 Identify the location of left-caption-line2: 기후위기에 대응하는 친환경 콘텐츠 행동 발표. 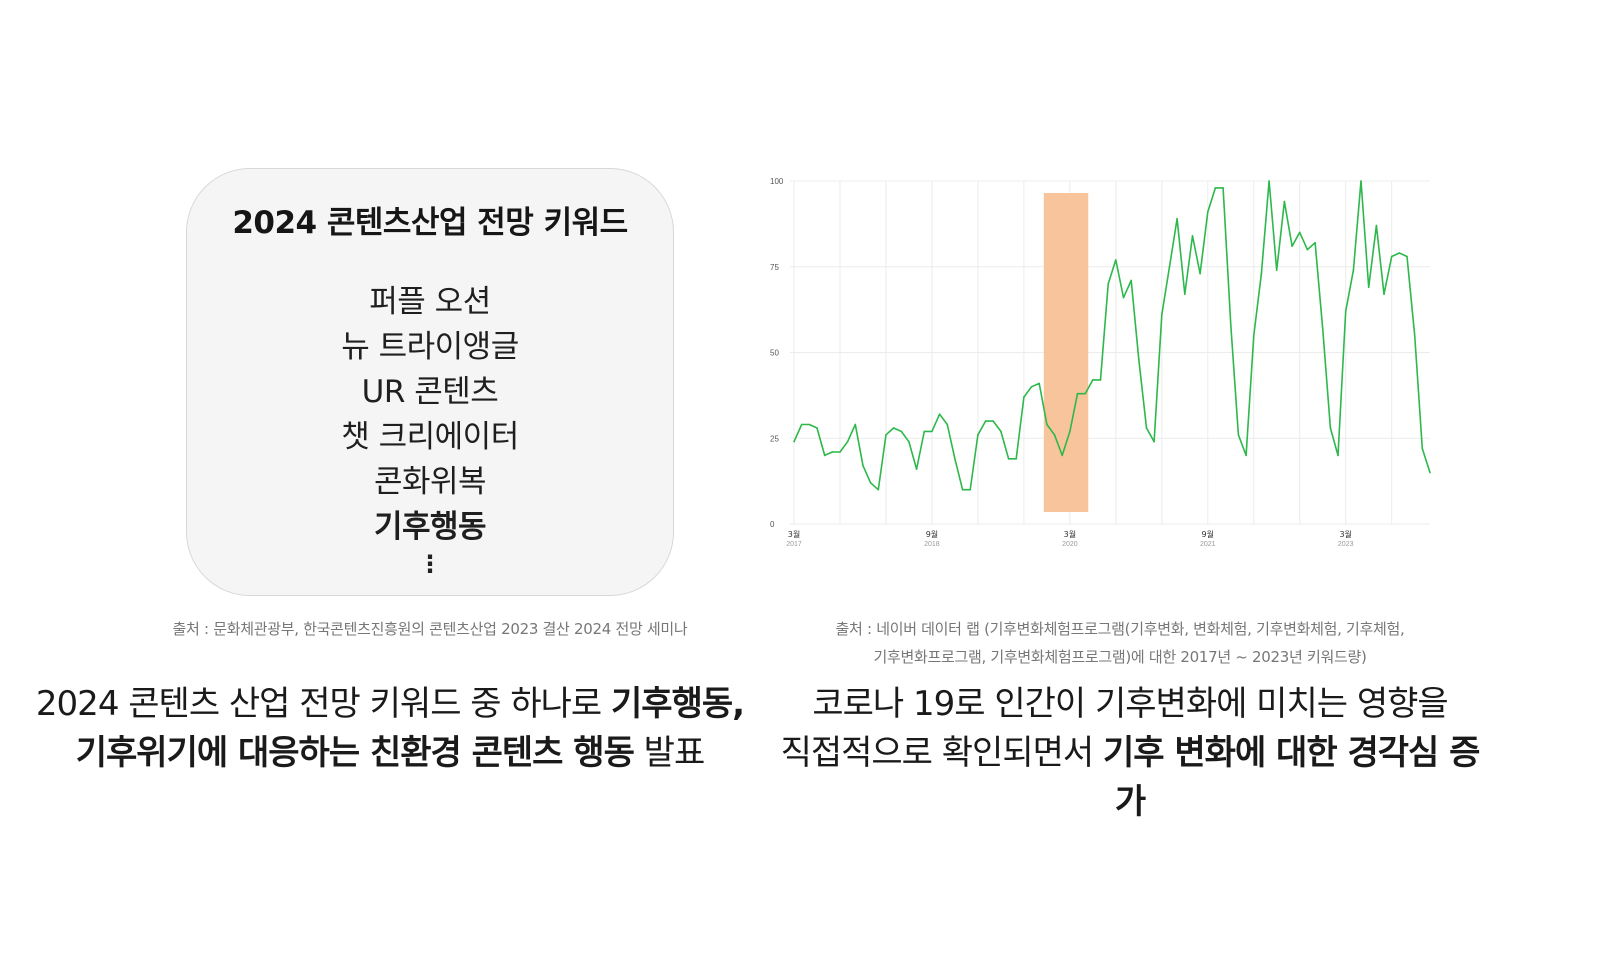
(390, 753).